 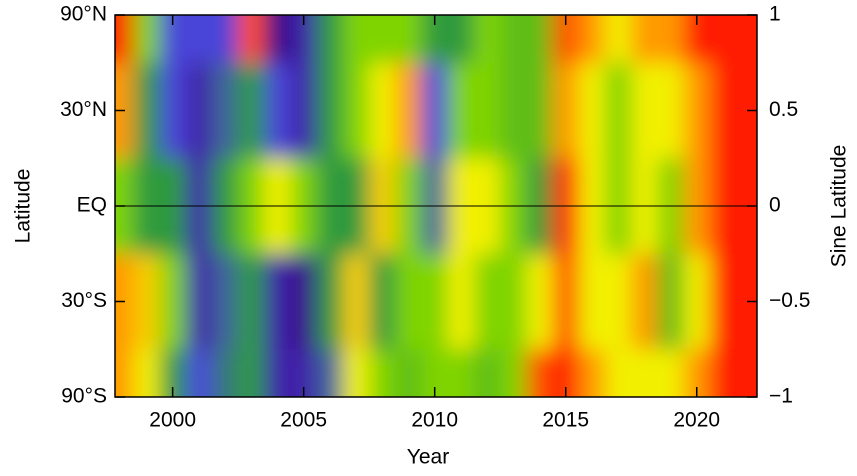 I want to click on x-tick-label: 2000, so click(x=172, y=420).